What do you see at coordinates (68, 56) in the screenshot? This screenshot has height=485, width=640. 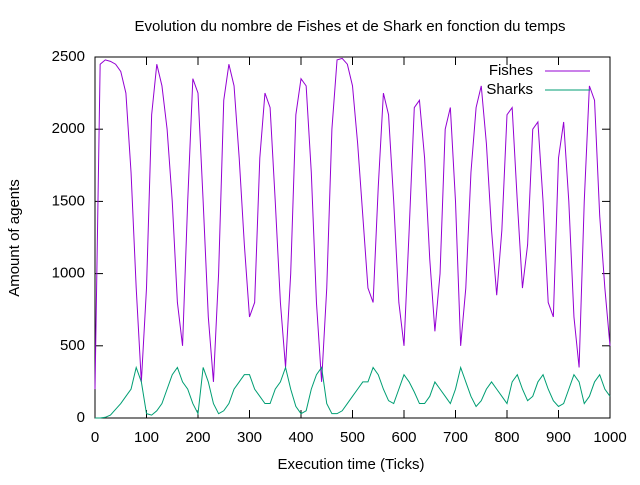 I see `y-tick-label: 2500` at bounding box center [68, 56].